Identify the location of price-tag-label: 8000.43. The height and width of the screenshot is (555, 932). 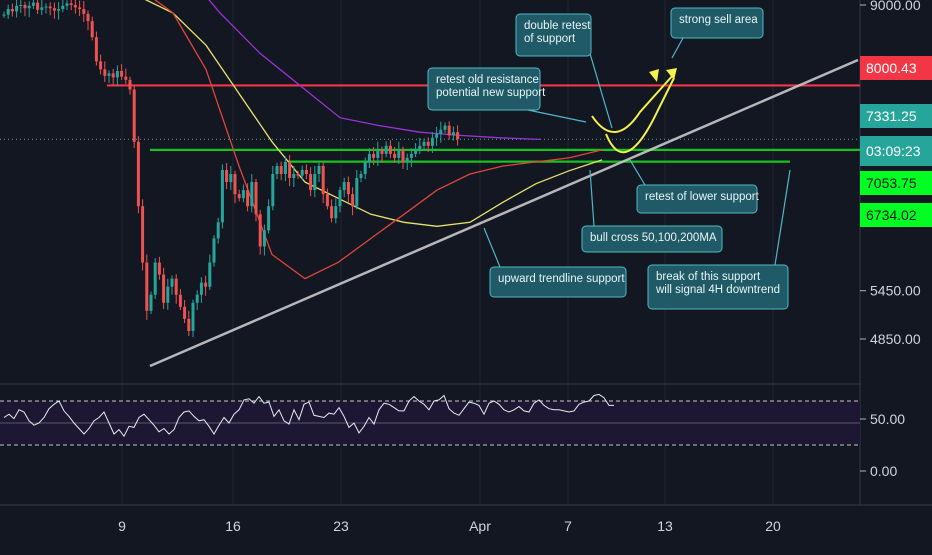
(891, 68).